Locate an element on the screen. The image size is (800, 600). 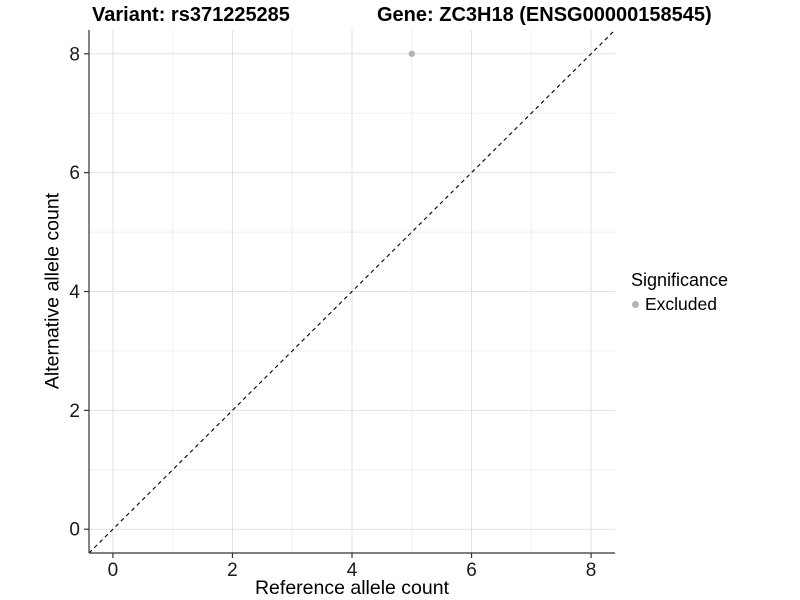
y-tick-label: 6 is located at coordinates (74, 173).